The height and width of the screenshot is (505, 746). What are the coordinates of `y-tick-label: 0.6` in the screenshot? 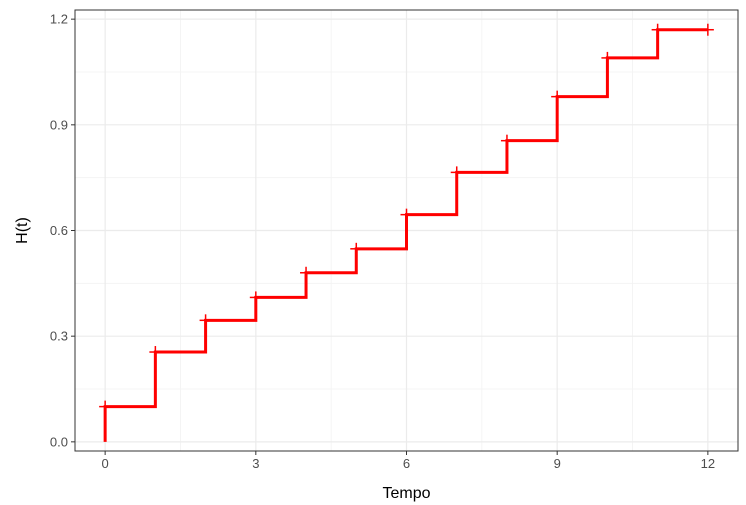 It's located at (59, 230).